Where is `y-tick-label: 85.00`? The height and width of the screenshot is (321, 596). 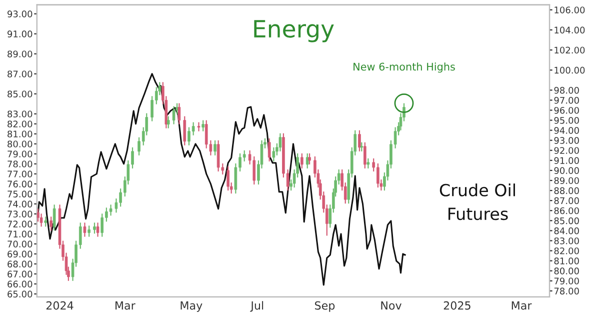
y-tick-label: 85.00 is located at coordinates (20, 94).